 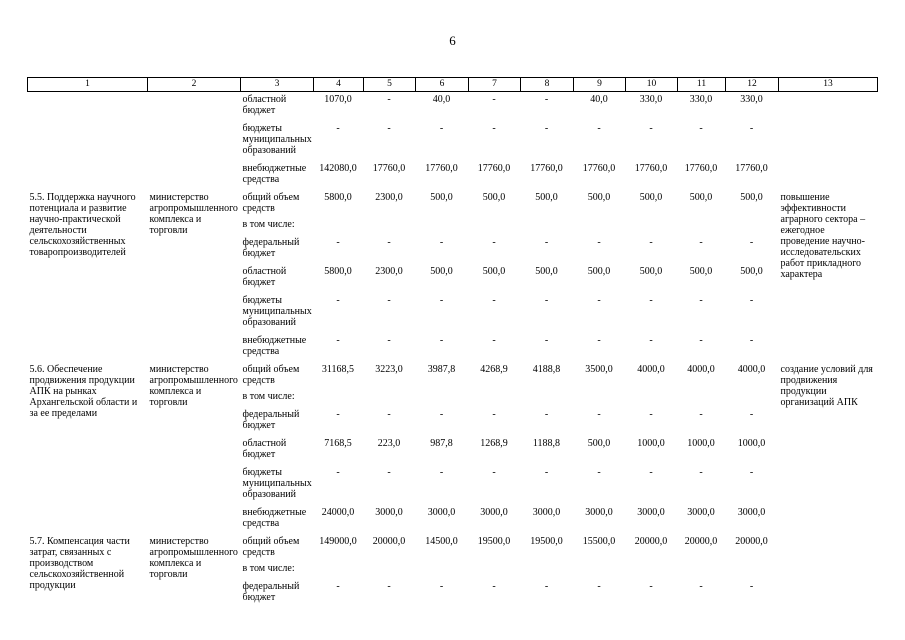 What do you see at coordinates (268, 224) in the screenshot?
I see `funding-source-sublabel: в том числе:` at bounding box center [268, 224].